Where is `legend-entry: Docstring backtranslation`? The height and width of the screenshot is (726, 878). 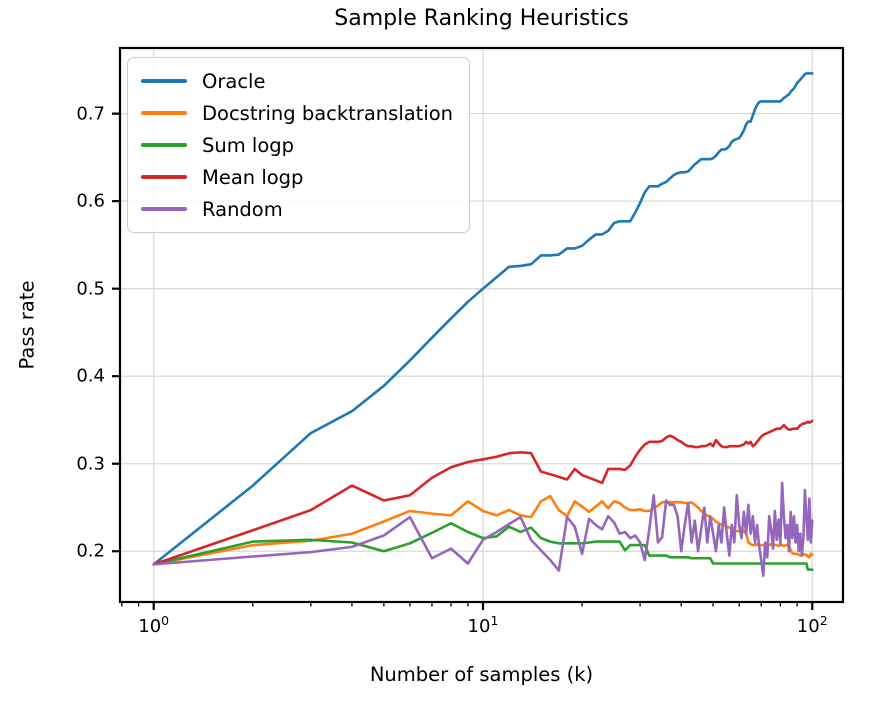 legend-entry: Docstring backtranslation is located at coordinates (297, 113).